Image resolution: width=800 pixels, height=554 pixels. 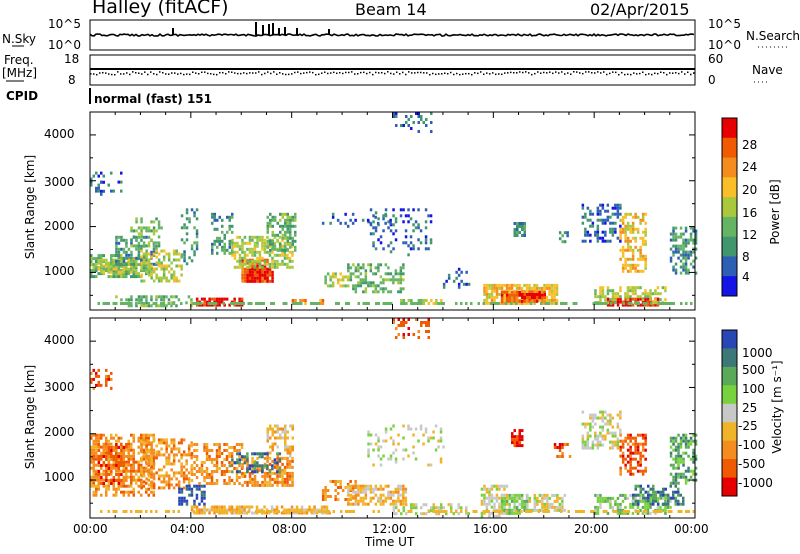 I want to click on nsky-spike, so click(x=279, y=31).